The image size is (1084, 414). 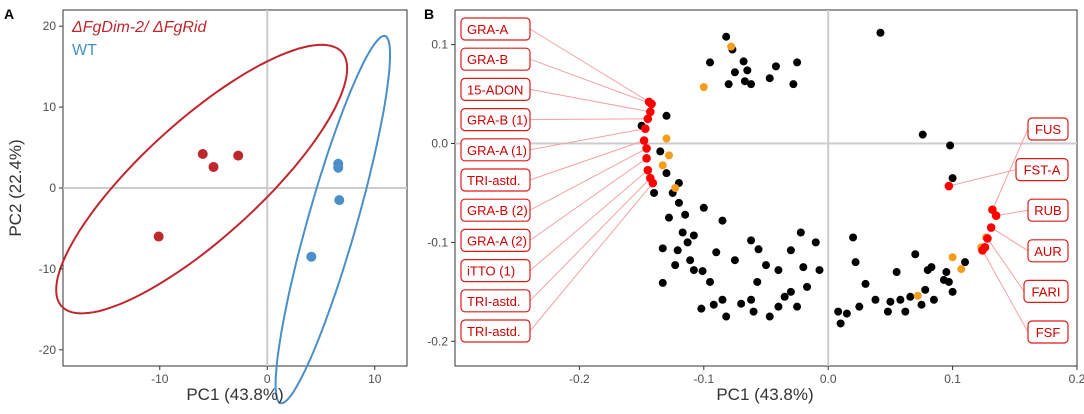 What do you see at coordinates (234, 394) in the screenshot?
I see `panel-a-x-axis-title: PC1 (43.8%)` at bounding box center [234, 394].